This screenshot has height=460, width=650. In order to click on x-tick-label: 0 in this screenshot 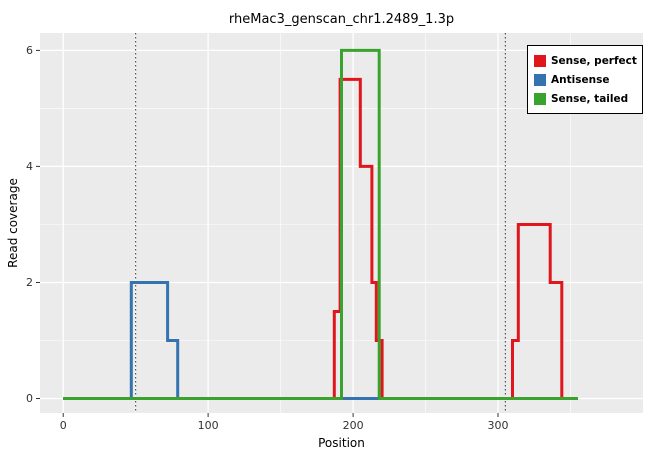, I will do `click(63, 425)`.